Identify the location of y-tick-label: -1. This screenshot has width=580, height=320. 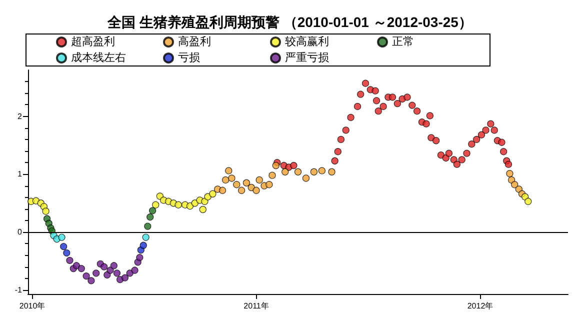
(18, 289).